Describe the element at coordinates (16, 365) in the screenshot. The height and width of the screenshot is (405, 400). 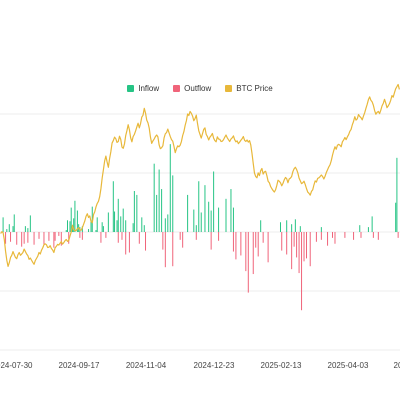
I see `x-tick-label: 2024-07-30` at that location.